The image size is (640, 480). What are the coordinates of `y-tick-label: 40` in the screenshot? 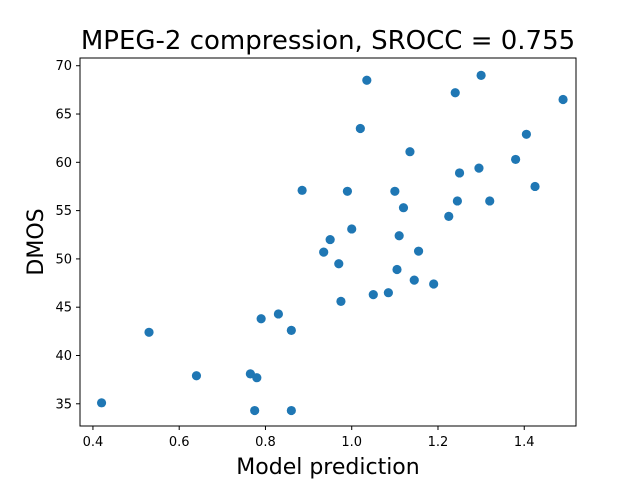 It's located at (63, 356).